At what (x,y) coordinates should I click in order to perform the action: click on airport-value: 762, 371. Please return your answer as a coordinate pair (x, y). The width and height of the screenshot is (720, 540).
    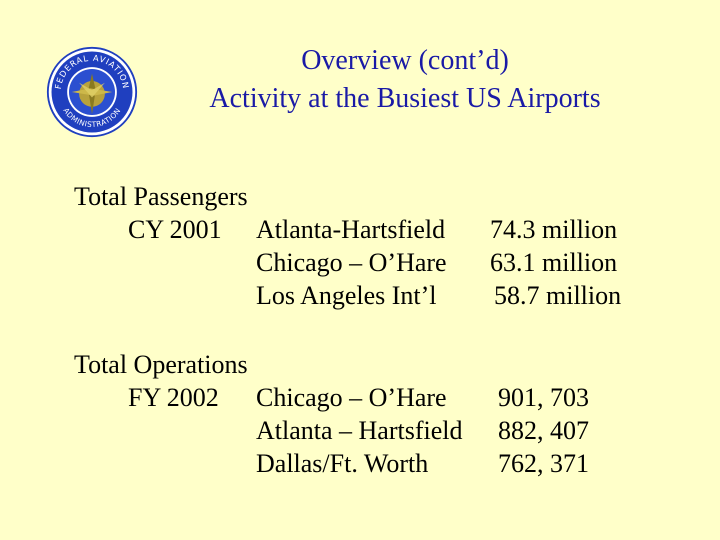
    Looking at the image, I should click on (543, 463).